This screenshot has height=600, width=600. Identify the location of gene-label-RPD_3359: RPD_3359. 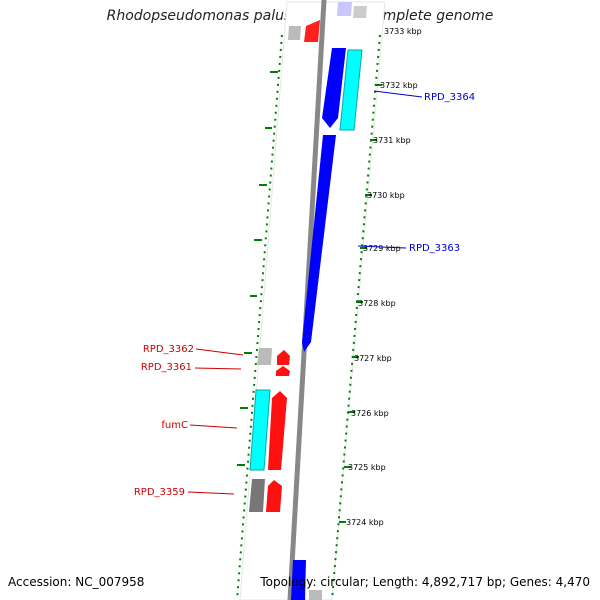
(159, 492).